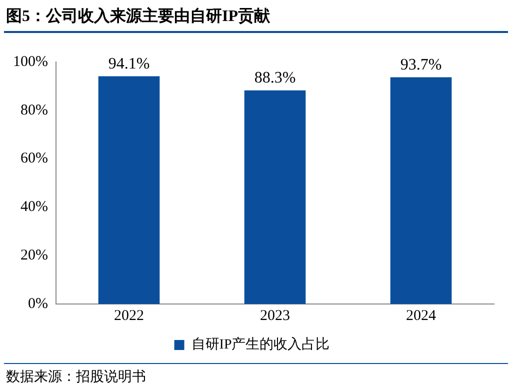 This screenshot has height=392, width=512. I want to click on x-tick-label: 2024, so click(421, 316).